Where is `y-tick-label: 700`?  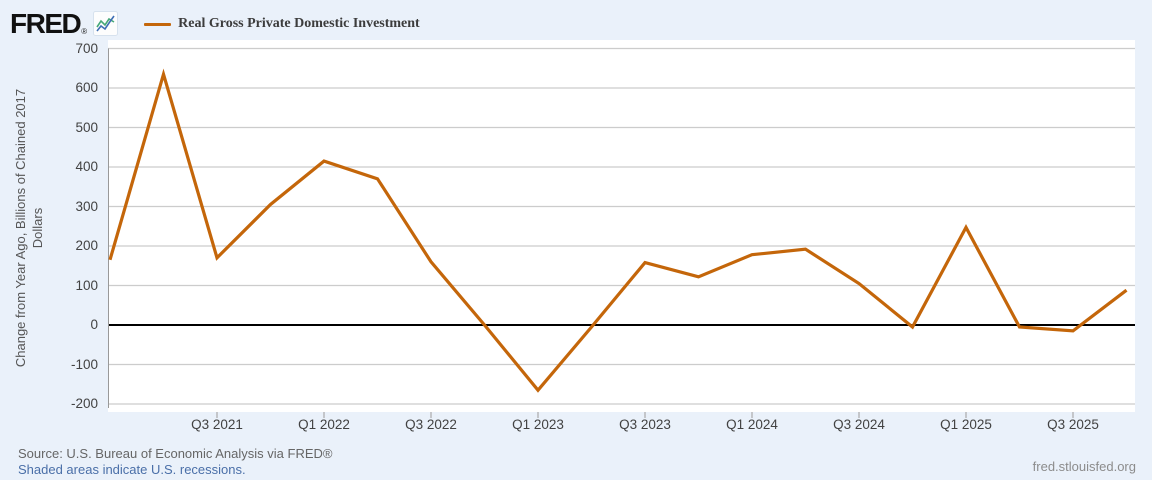
y-tick-label: 700 is located at coordinates (86, 48).